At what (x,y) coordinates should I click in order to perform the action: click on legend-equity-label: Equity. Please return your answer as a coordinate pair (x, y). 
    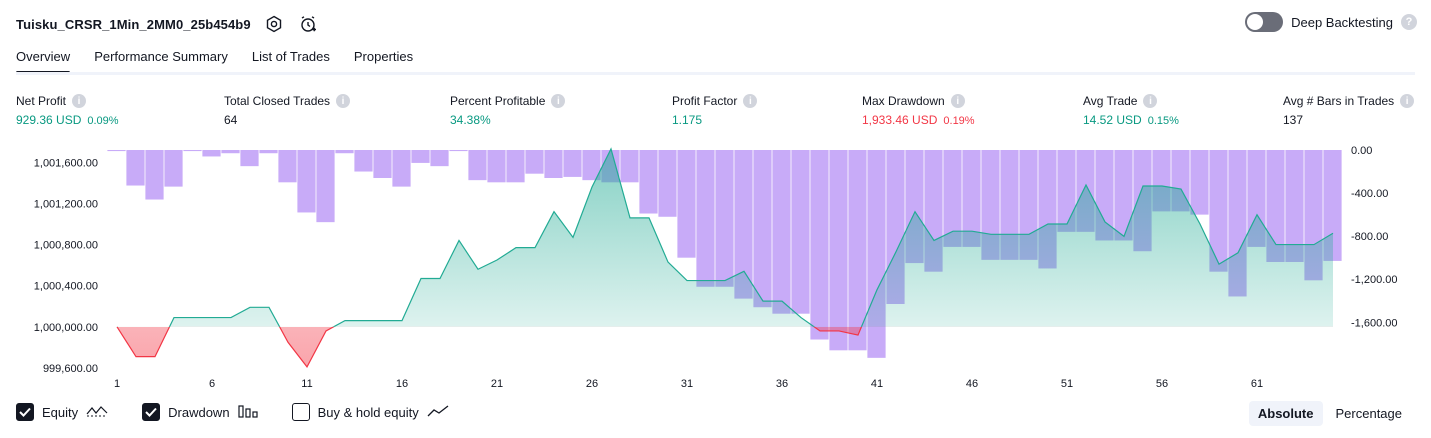
    Looking at the image, I should click on (60, 412).